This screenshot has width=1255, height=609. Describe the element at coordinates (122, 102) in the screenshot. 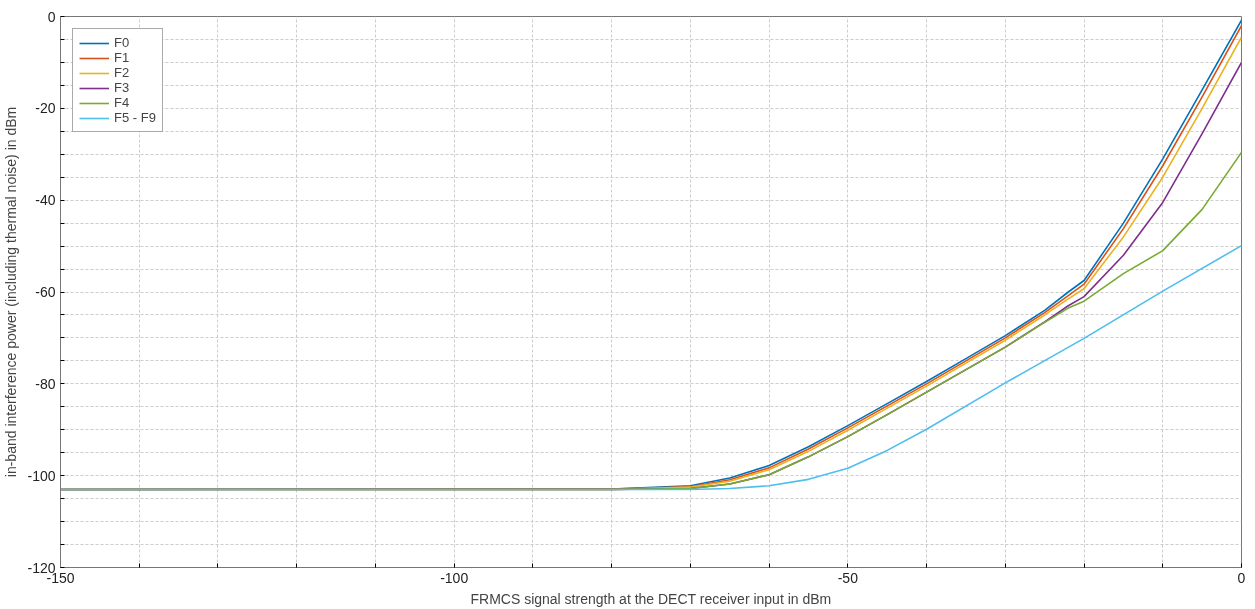

I see `legend-label: F4` at that location.